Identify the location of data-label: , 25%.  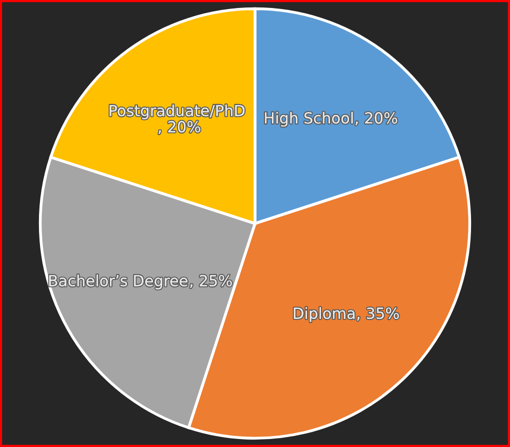
(211, 281).